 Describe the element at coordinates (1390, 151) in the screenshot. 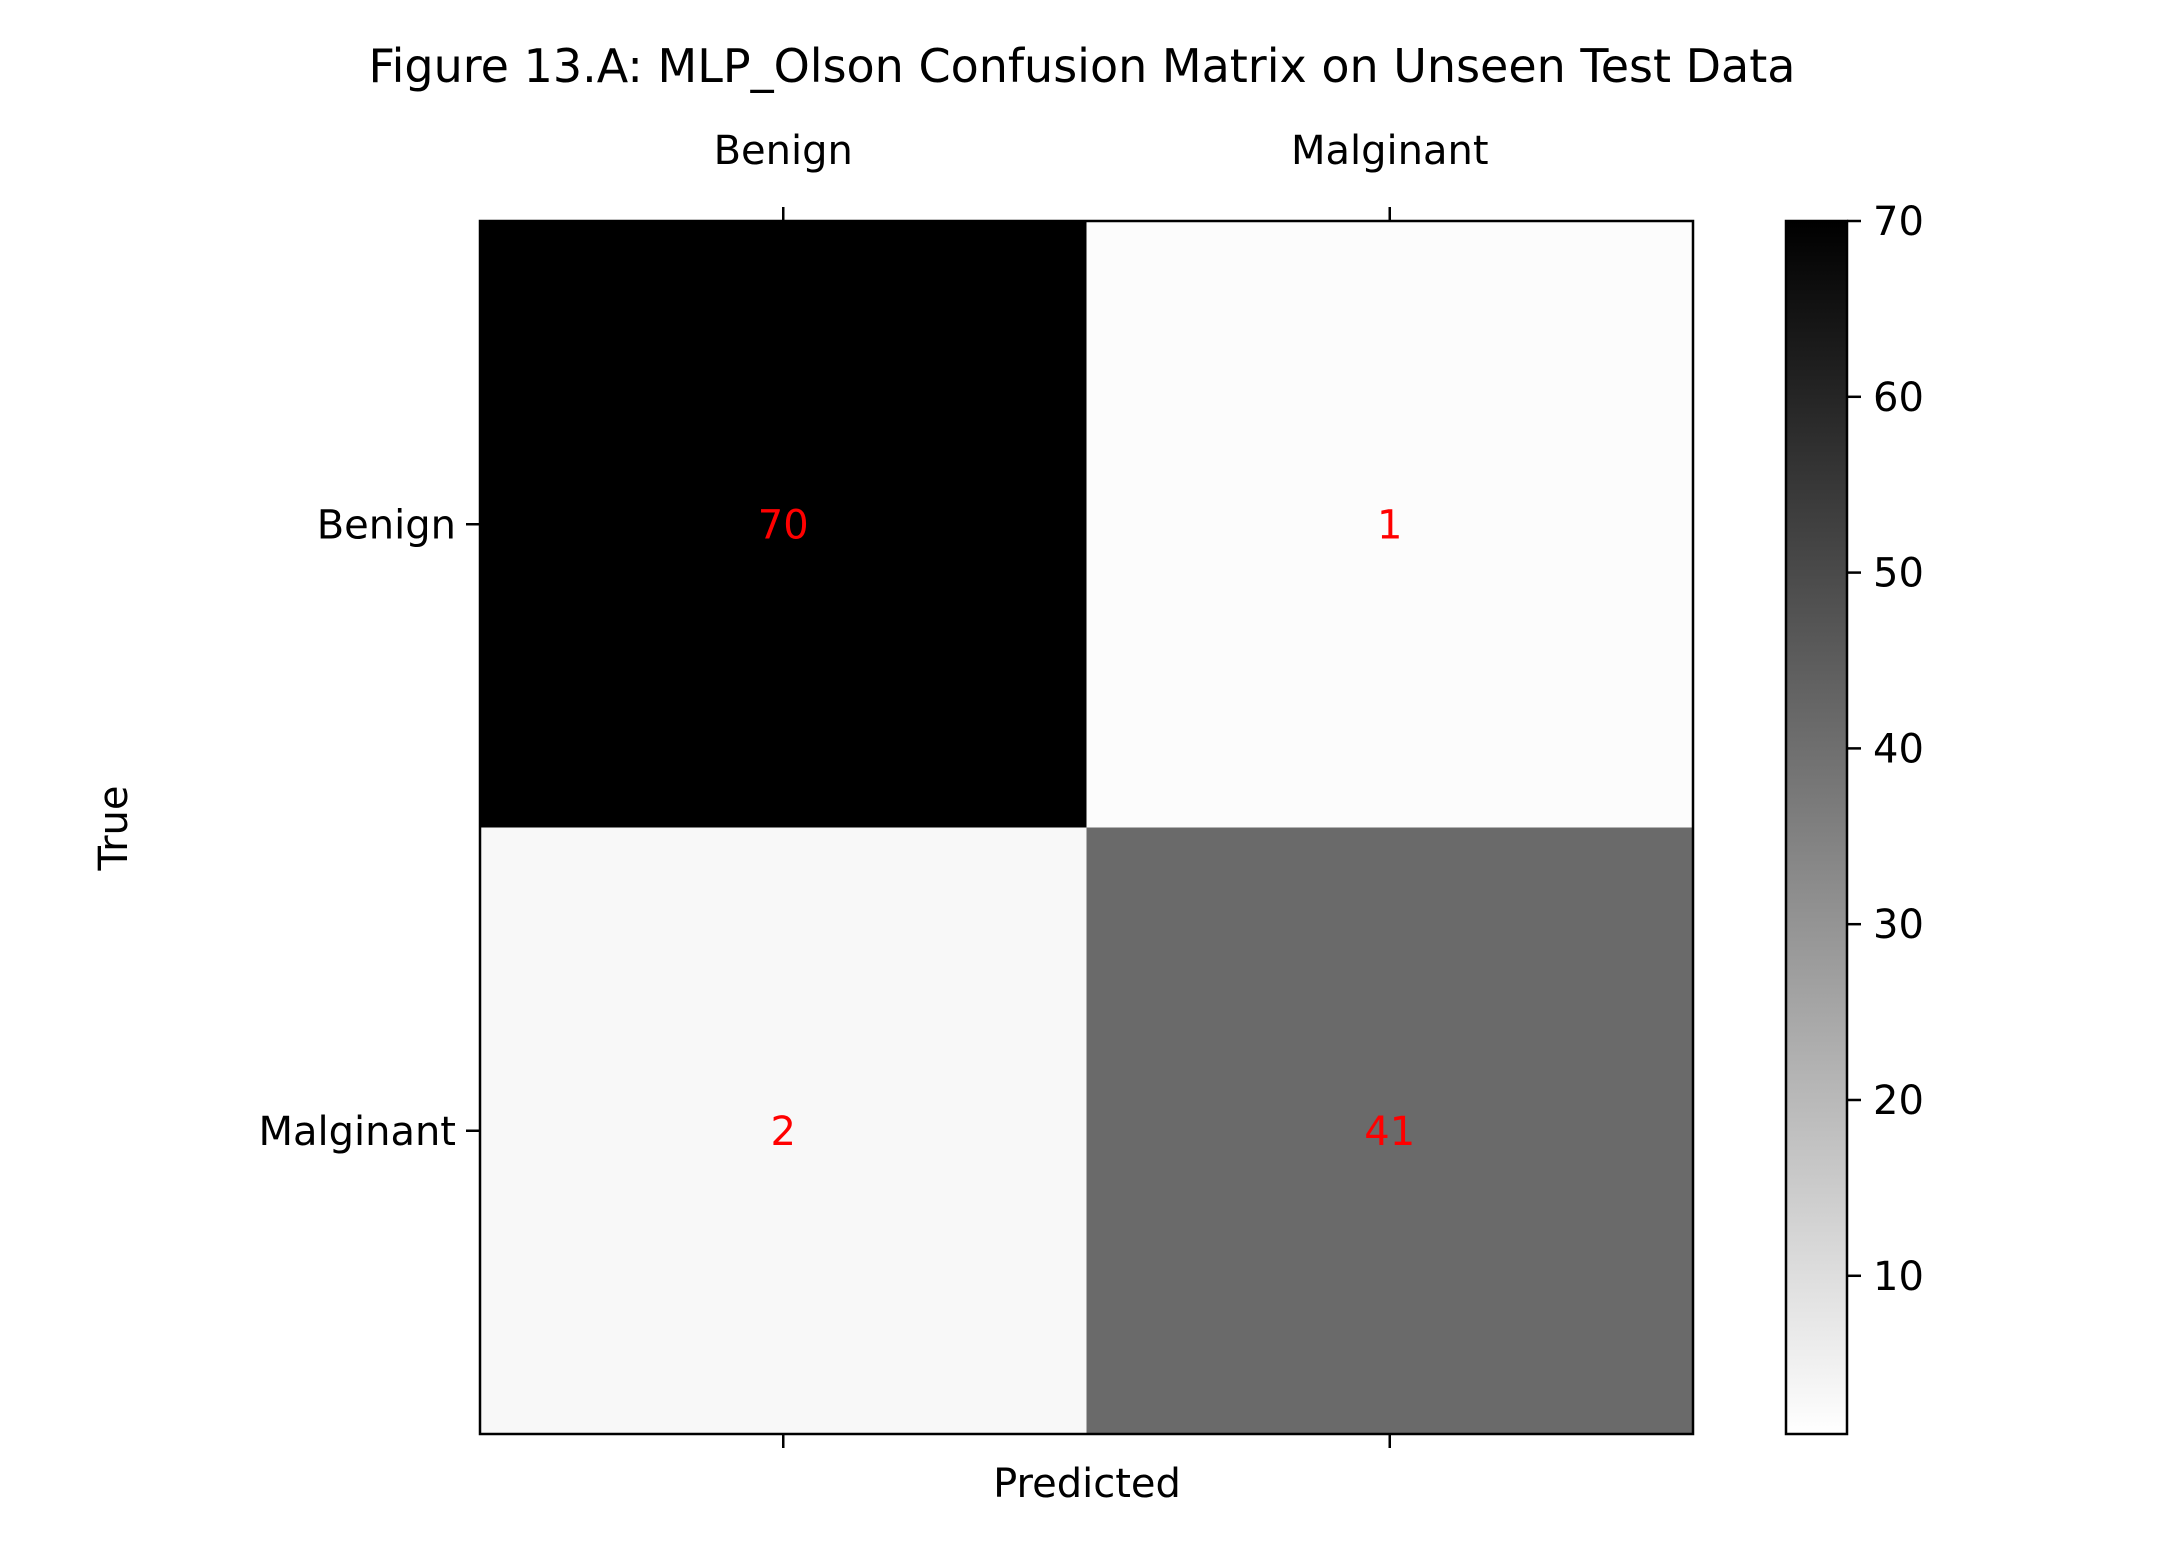

I see `x-tick-label-1: Malginant` at that location.